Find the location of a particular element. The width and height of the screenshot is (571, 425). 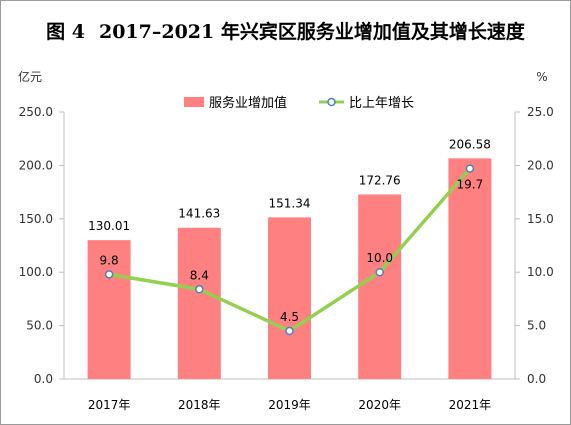

x-tick-label: 2020年 is located at coordinates (379, 405).